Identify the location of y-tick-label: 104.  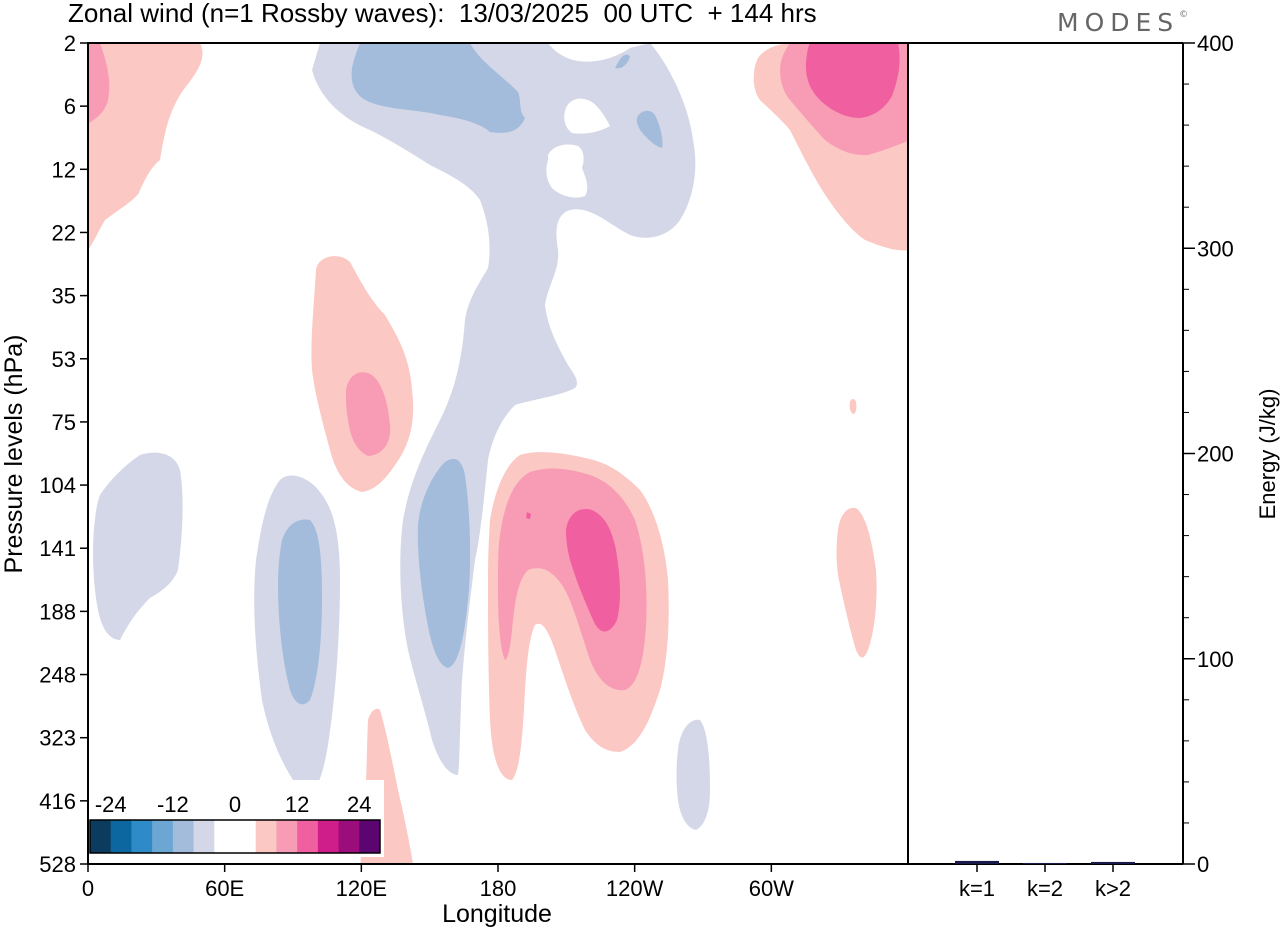
(57, 485).